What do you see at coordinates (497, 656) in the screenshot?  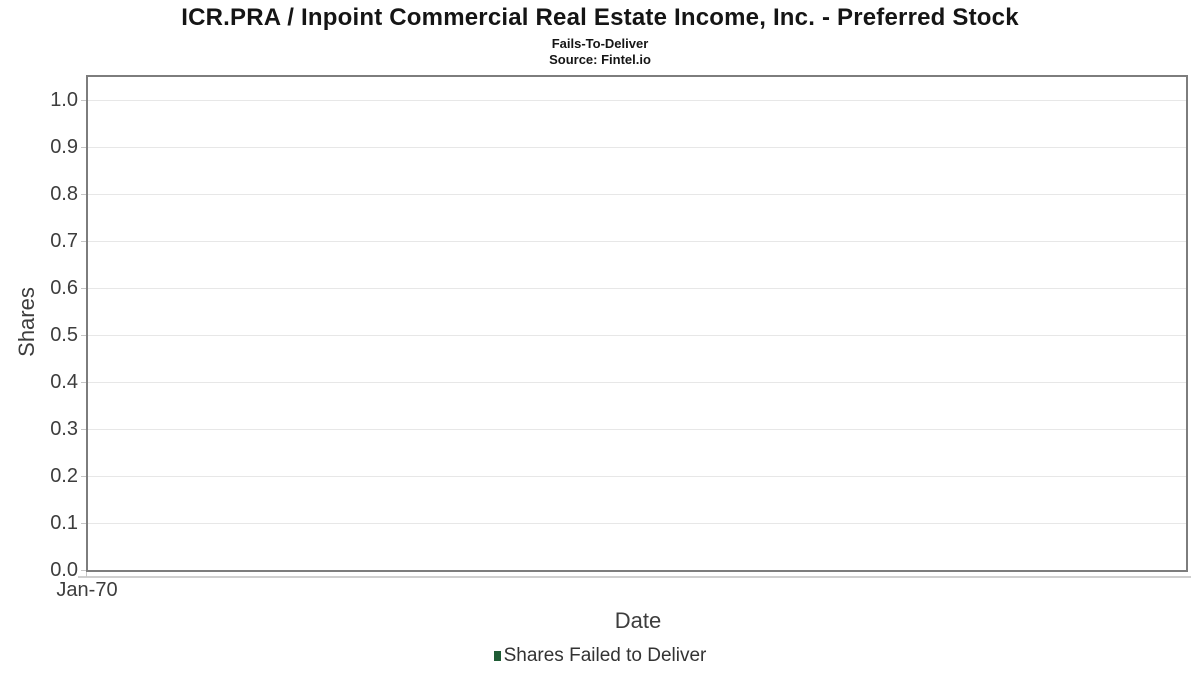 I see `legend-marker-icon` at bounding box center [497, 656].